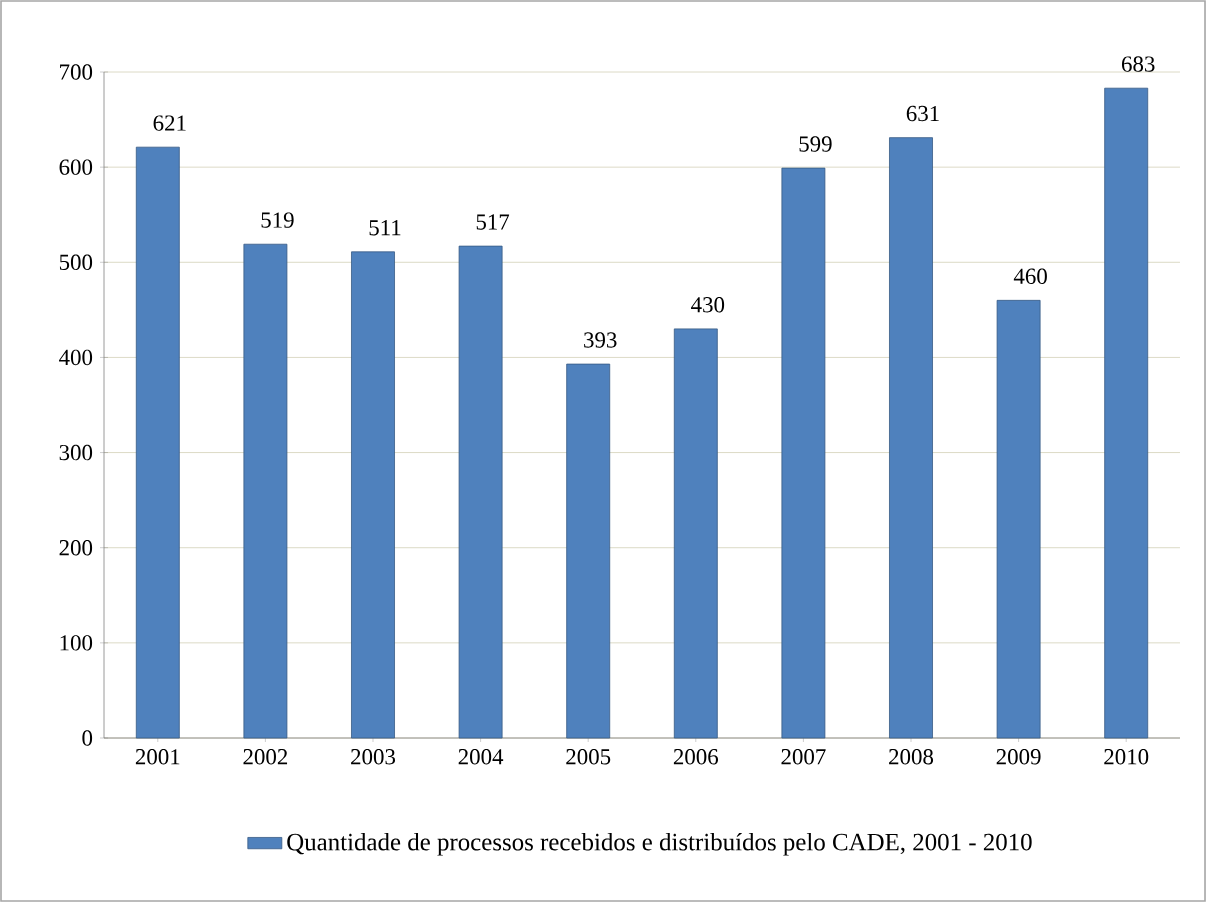 This screenshot has width=1206, height=902. What do you see at coordinates (1030, 276) in the screenshot?
I see `data-label: 460` at bounding box center [1030, 276].